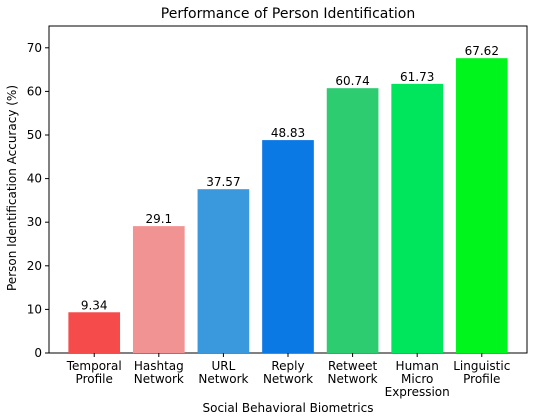 The height and width of the screenshot is (417, 550). I want to click on x-tick-label: Reply Network, so click(288, 372).